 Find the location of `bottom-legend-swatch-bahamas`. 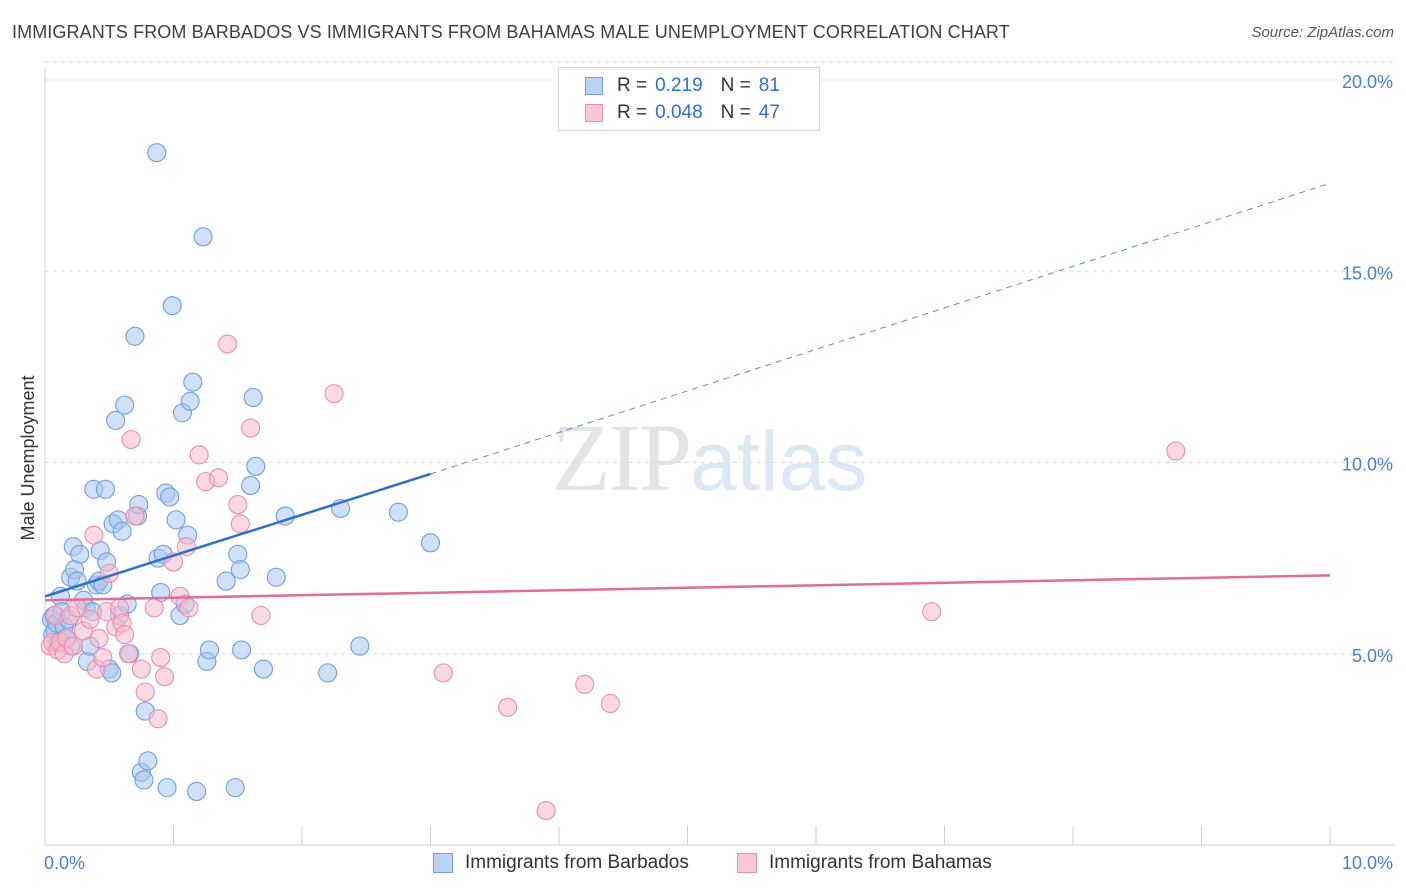

bottom-legend-swatch-bahamas is located at coordinates (747, 863).